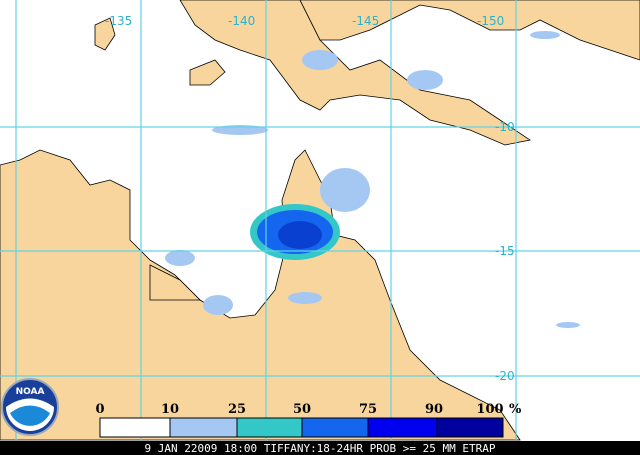 This screenshot has height=455, width=640. What do you see at coordinates (505, 376) in the screenshot?
I see `latitude-label: -20` at bounding box center [505, 376].